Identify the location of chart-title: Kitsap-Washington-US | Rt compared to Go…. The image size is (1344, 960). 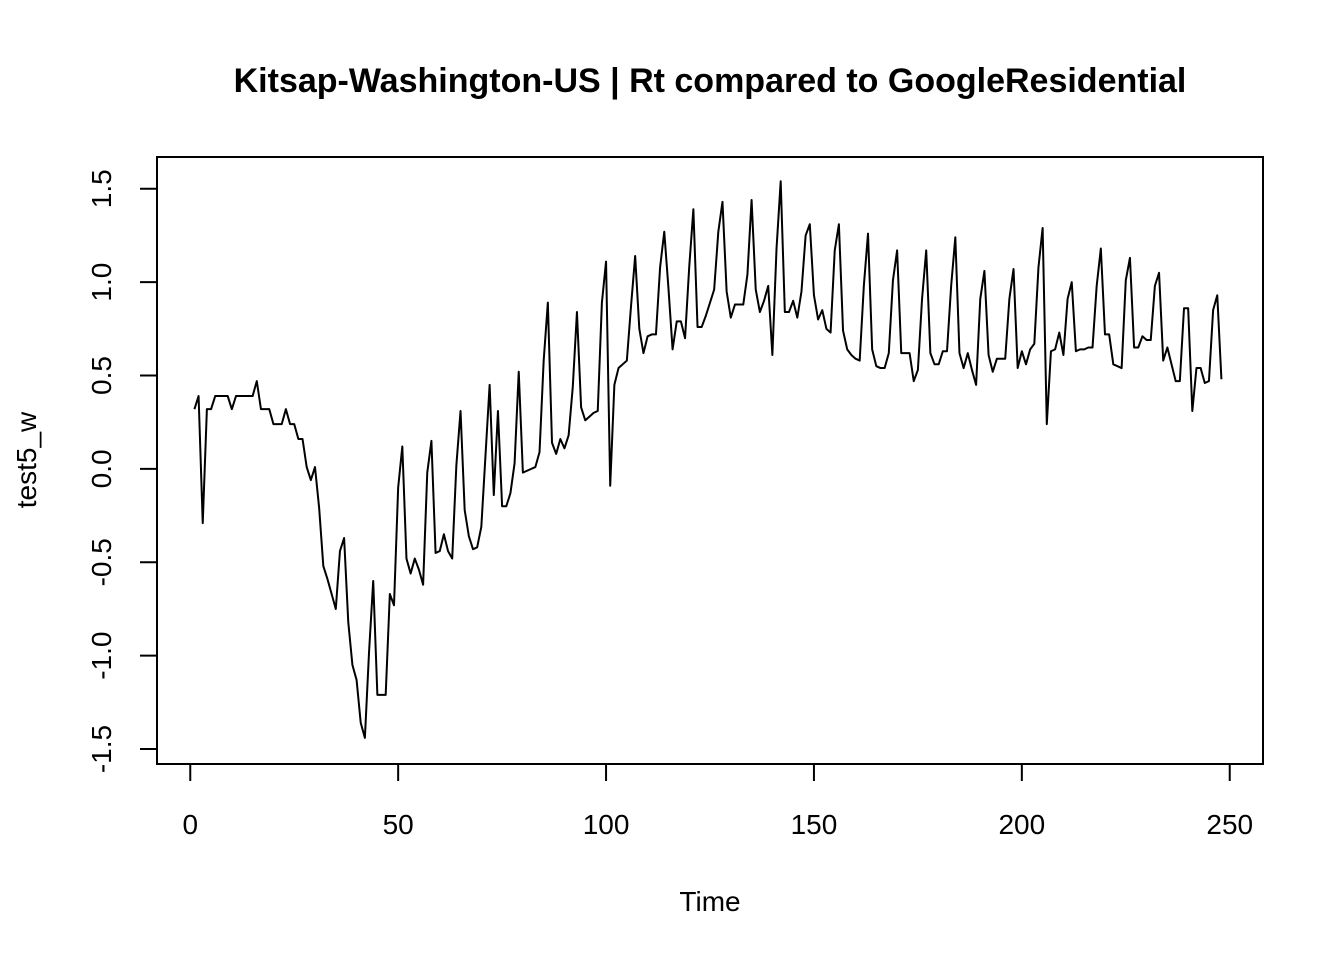
(710, 81).